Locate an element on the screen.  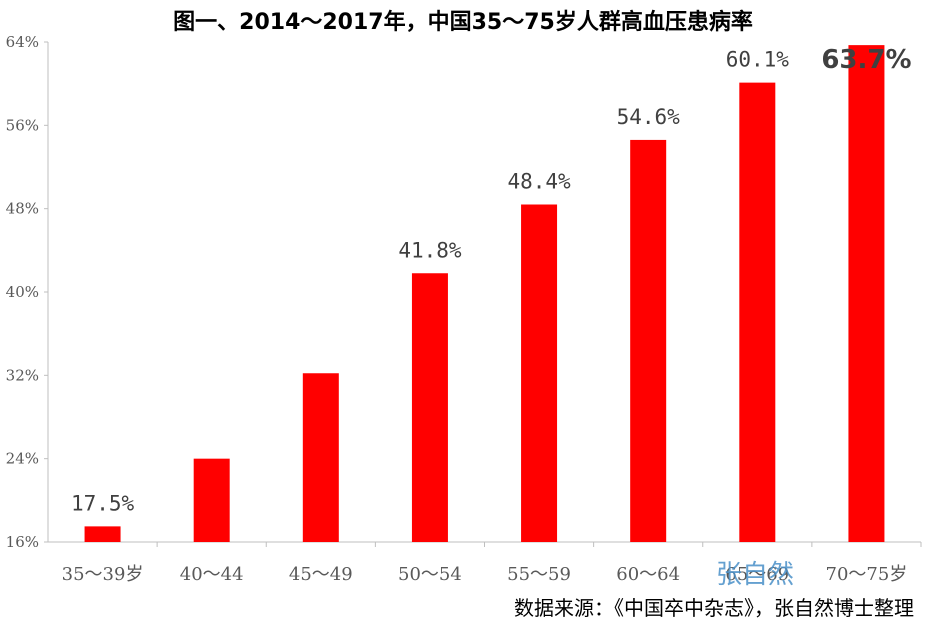
y-tick-label: 64% is located at coordinates (22, 42).